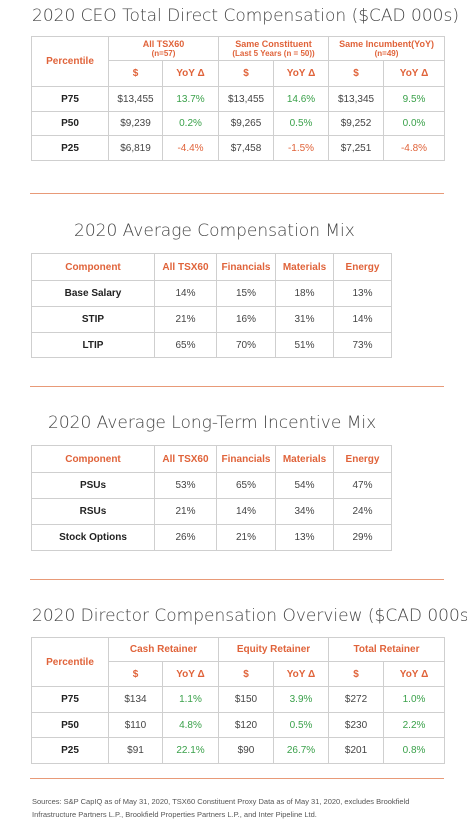 The image size is (467, 837). What do you see at coordinates (135, 148) in the screenshot?
I see `table-cell: $6,819` at bounding box center [135, 148].